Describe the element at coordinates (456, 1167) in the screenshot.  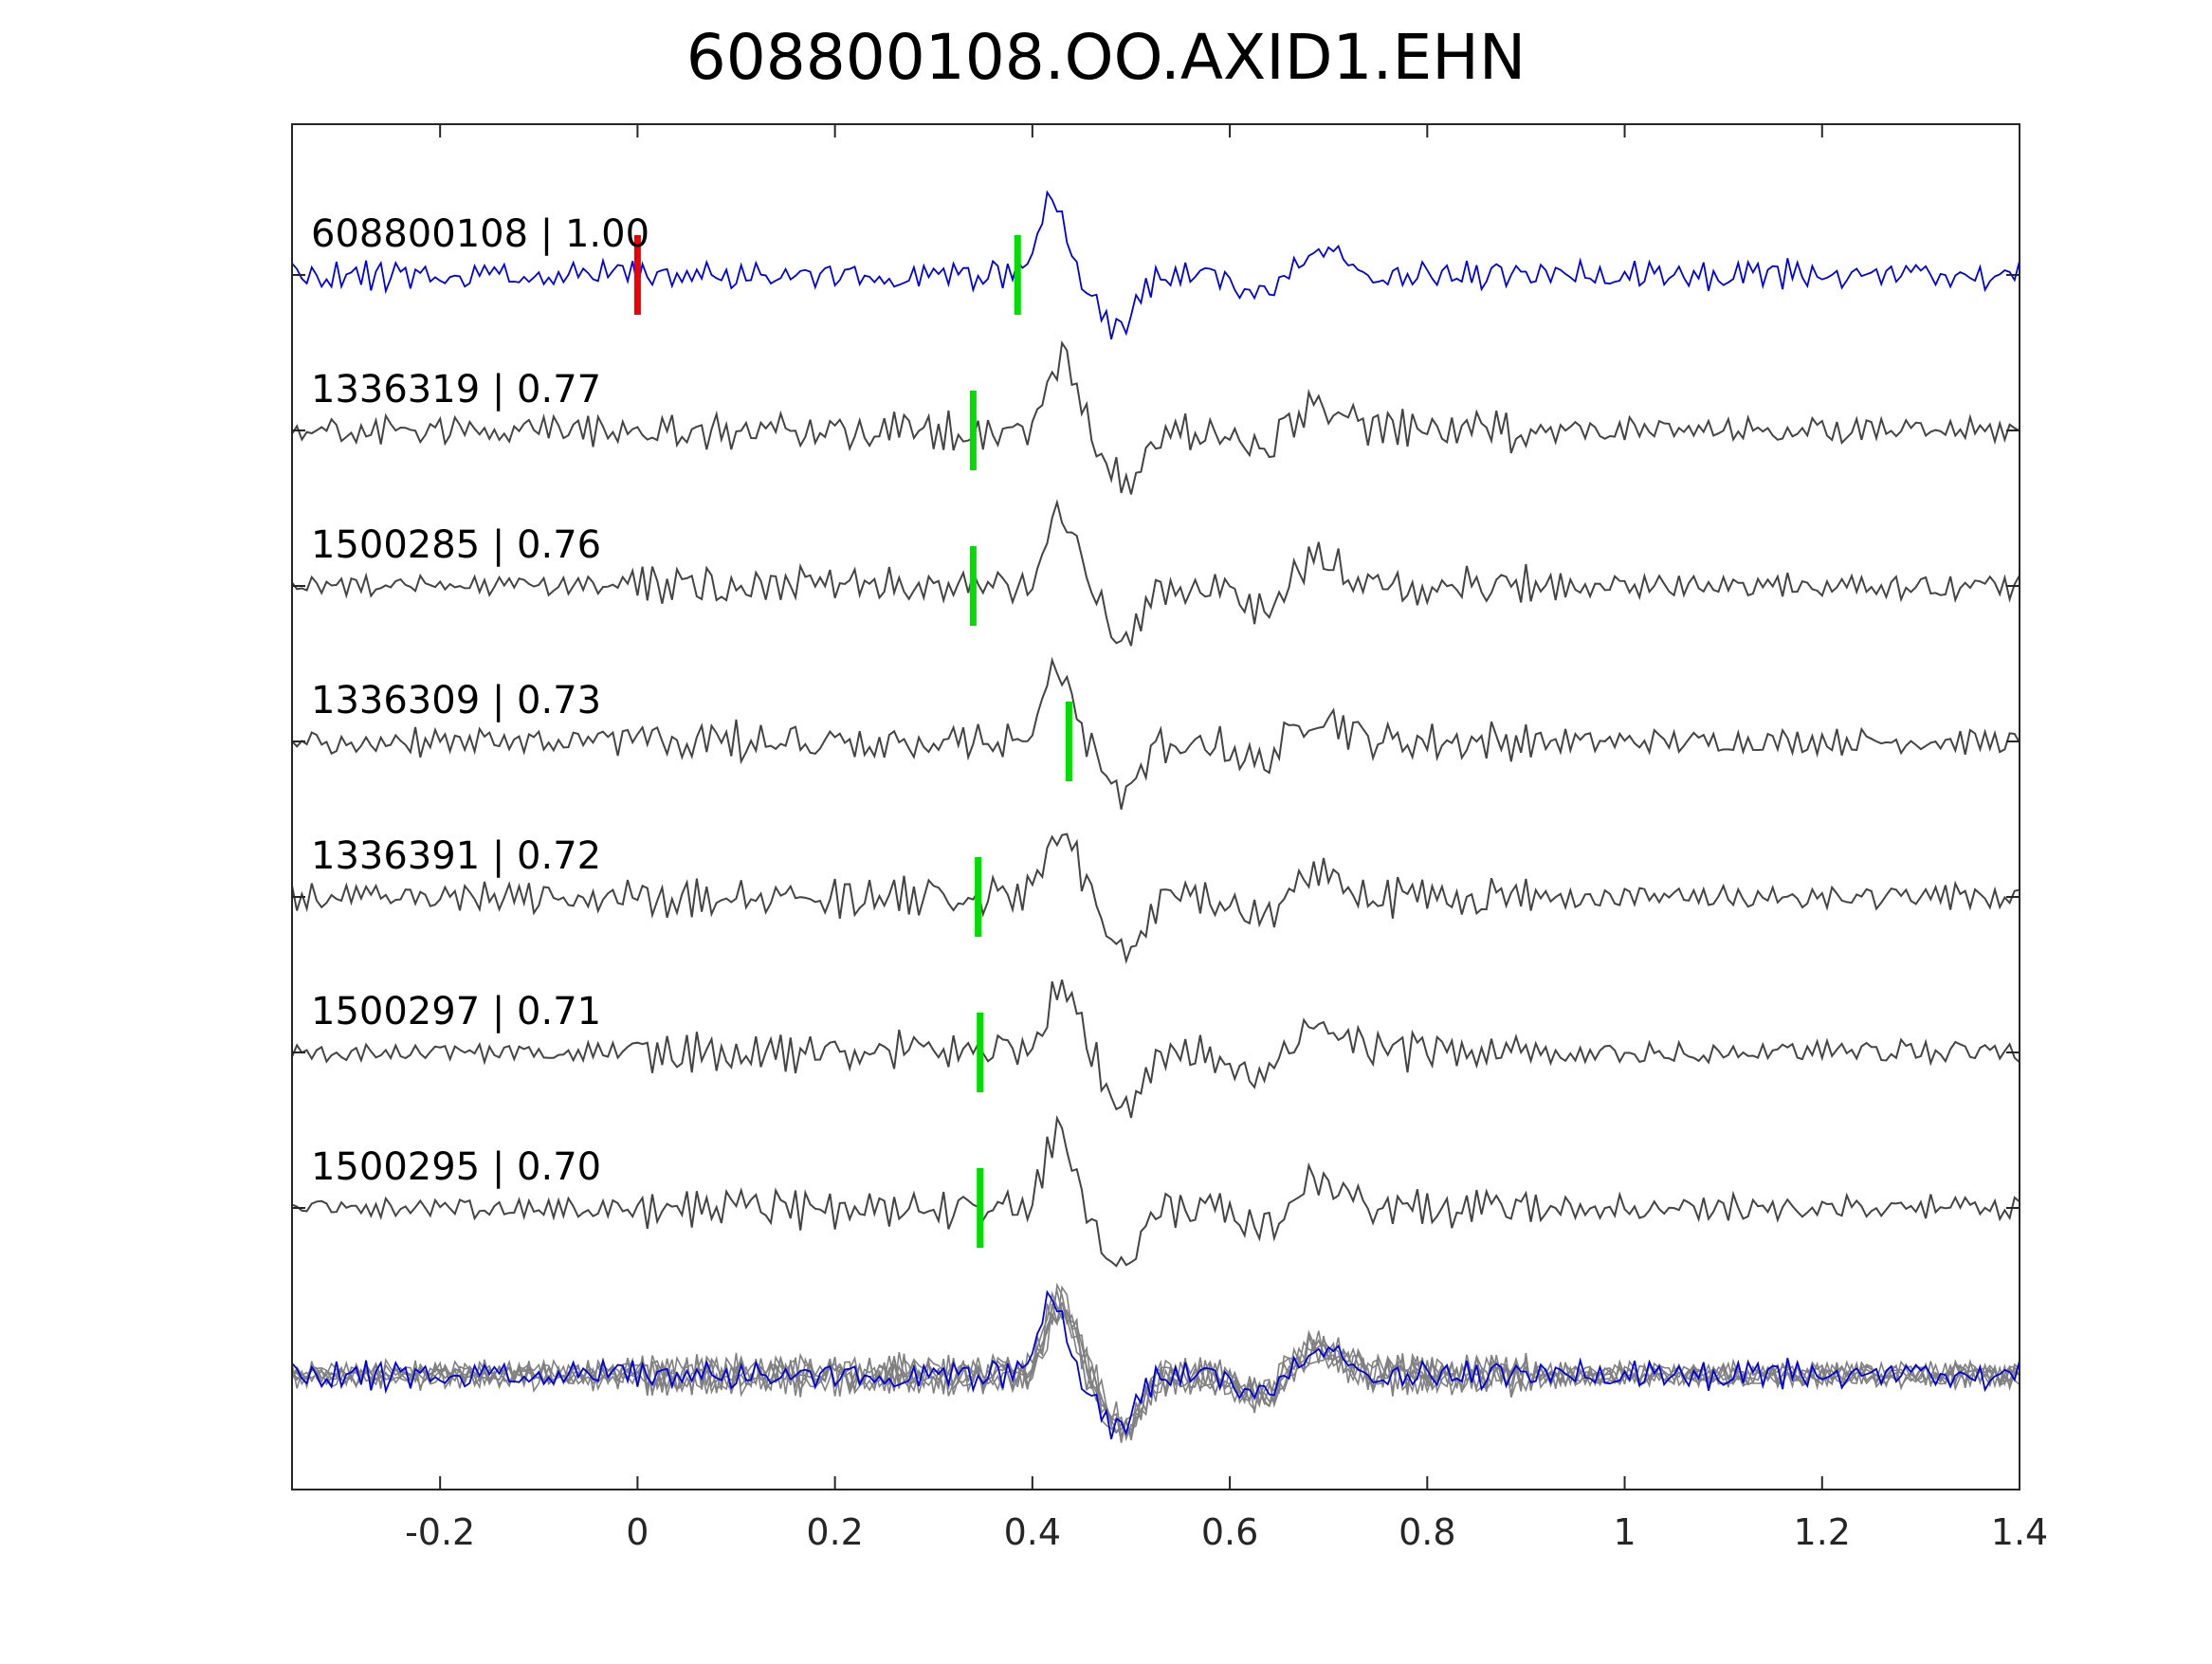
I see `trace-label: 1500295 | 0.70` at that location.